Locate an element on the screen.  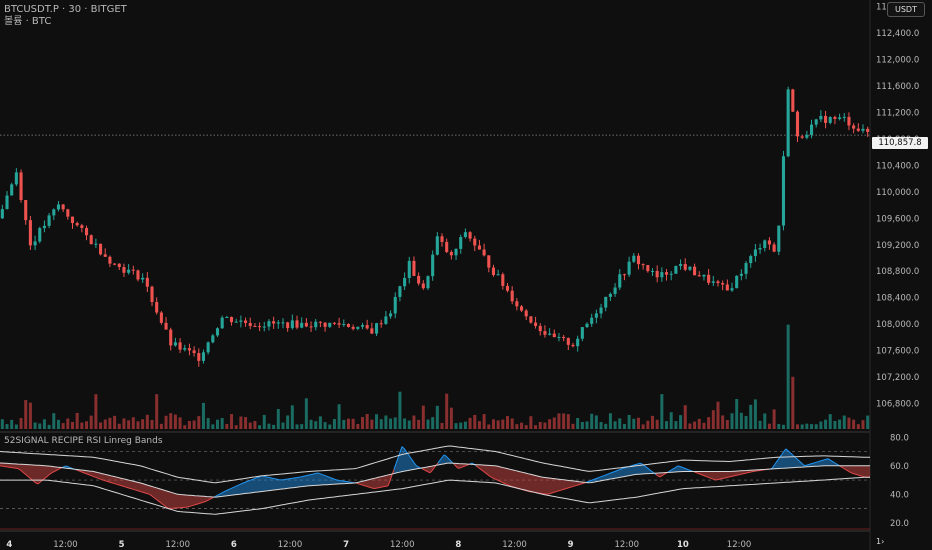
scroll-to-end-button: 1› is located at coordinates (880, 541).